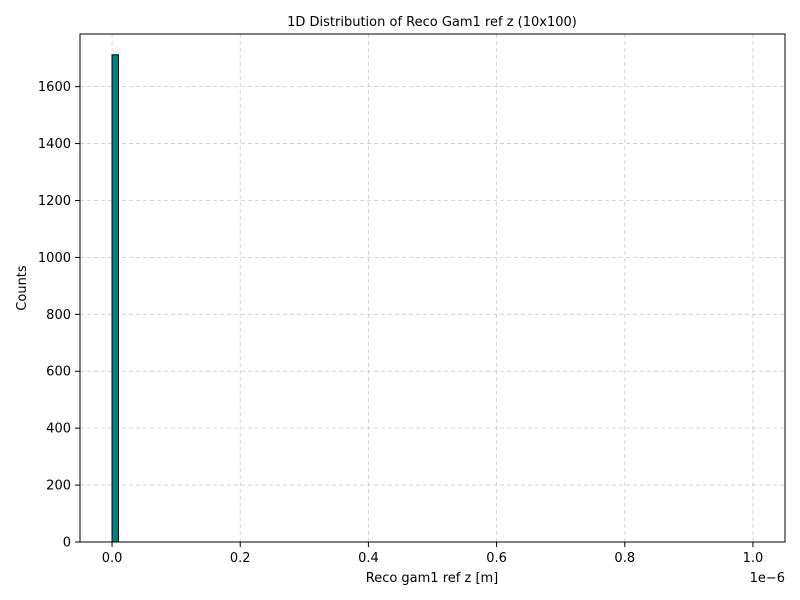 This screenshot has width=800, height=600. I want to click on x-tick-label: 0.4, so click(368, 558).